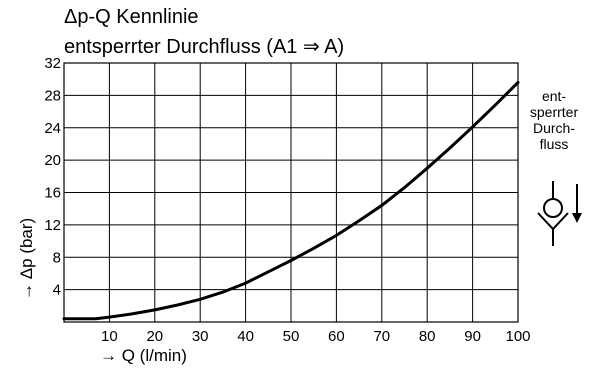 The width and height of the screenshot is (598, 371). Describe the element at coordinates (143, 355) in the screenshot. I see `x-axis-label: → Q (l/min)` at that location.